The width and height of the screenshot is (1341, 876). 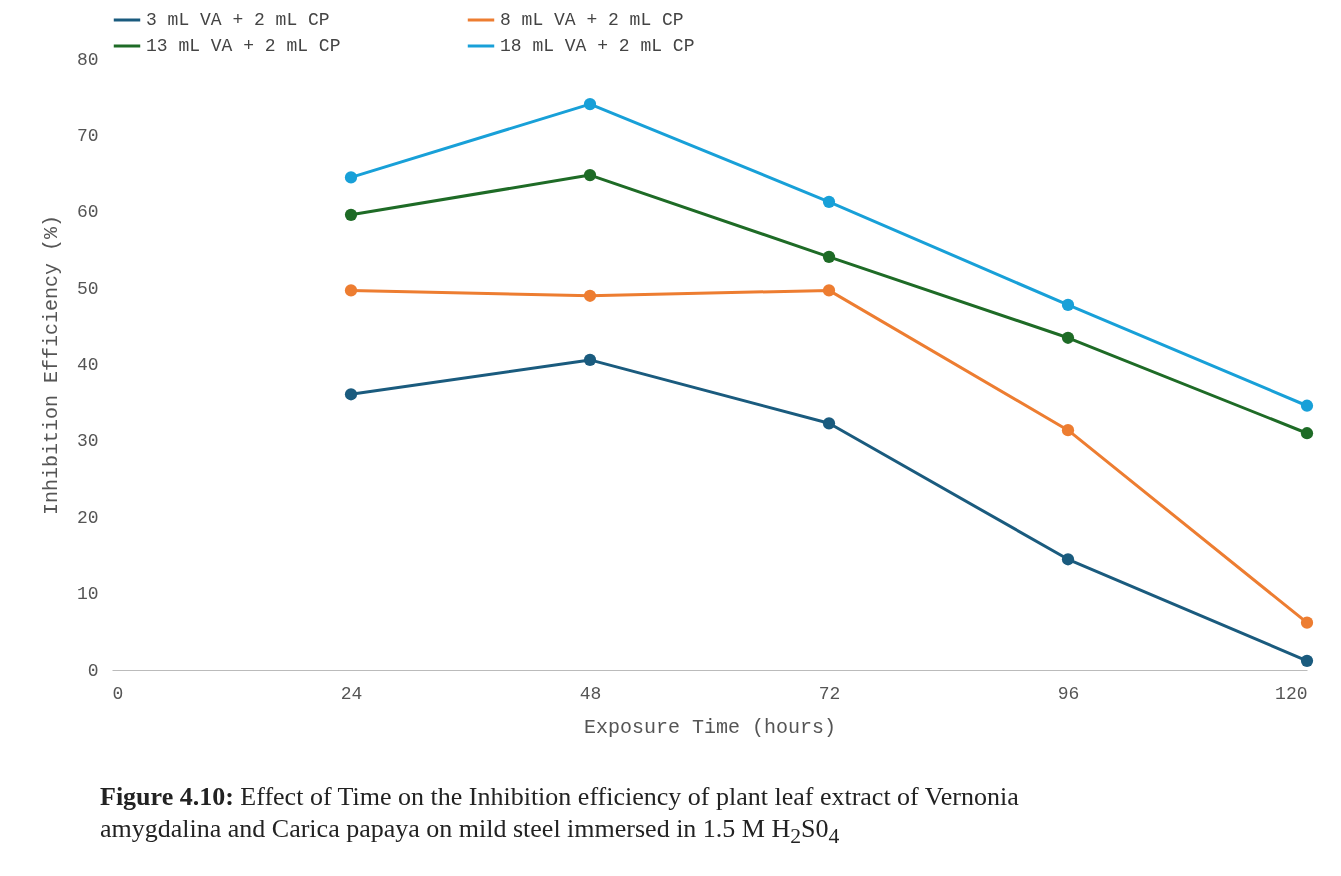 I want to click on y-tick-label: 40, so click(x=87, y=365).